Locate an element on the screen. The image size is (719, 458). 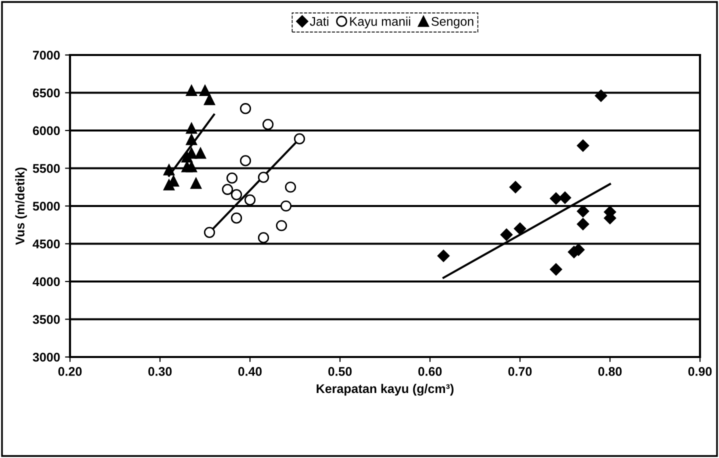
y-tick-label: 3000 is located at coordinates (46, 357).